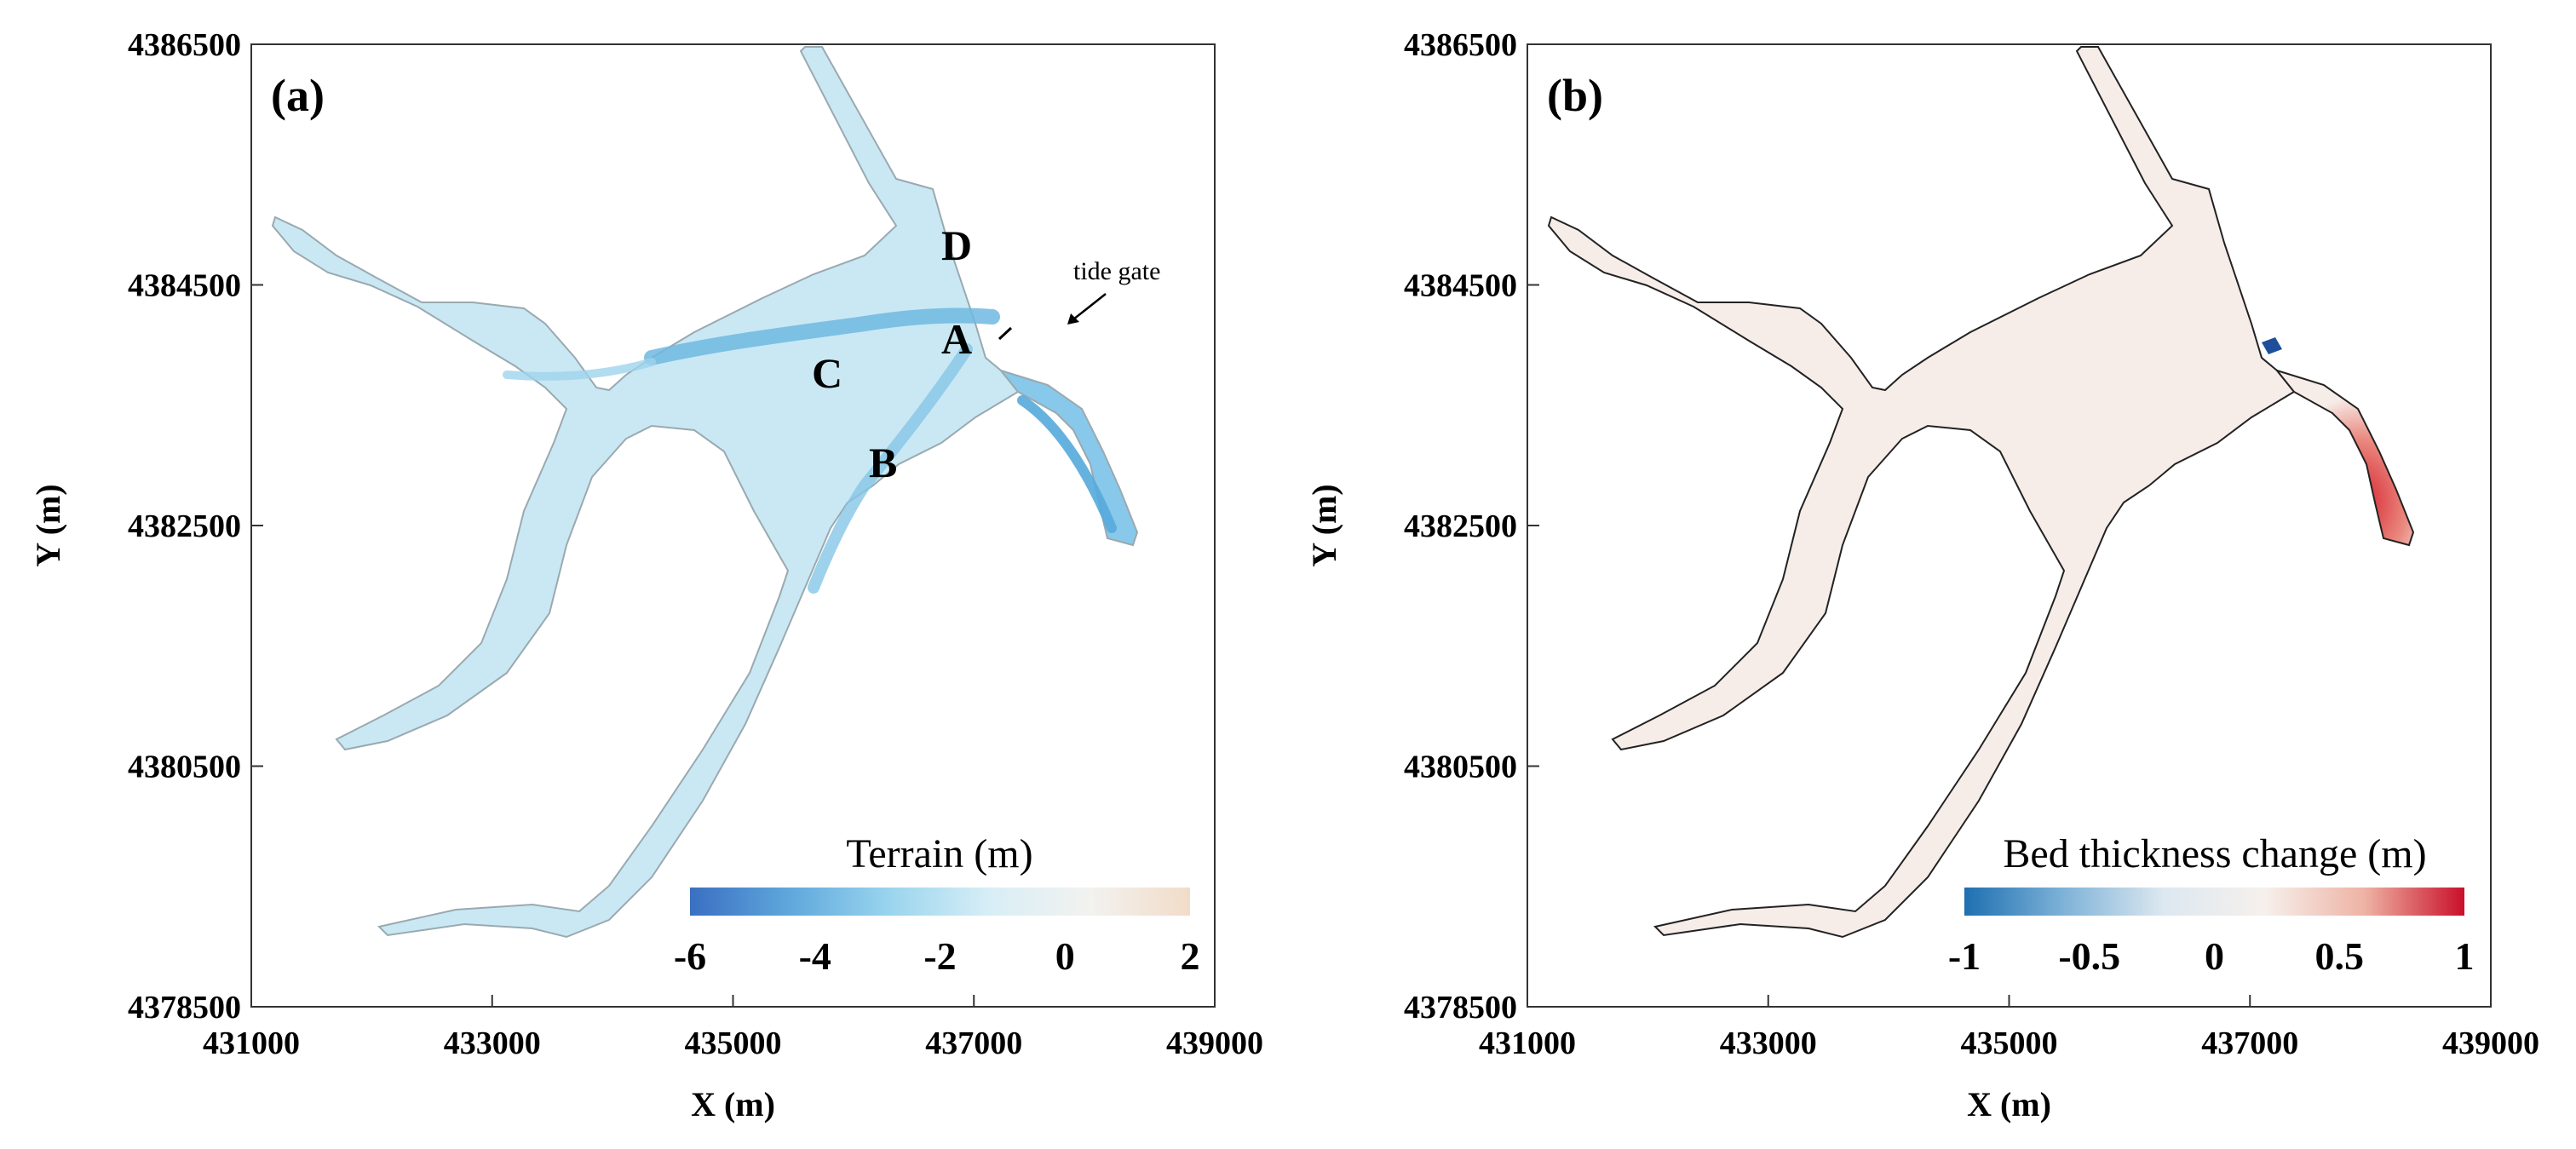  Describe the element at coordinates (957, 245) in the screenshot. I see `site-label-d: D` at that location.